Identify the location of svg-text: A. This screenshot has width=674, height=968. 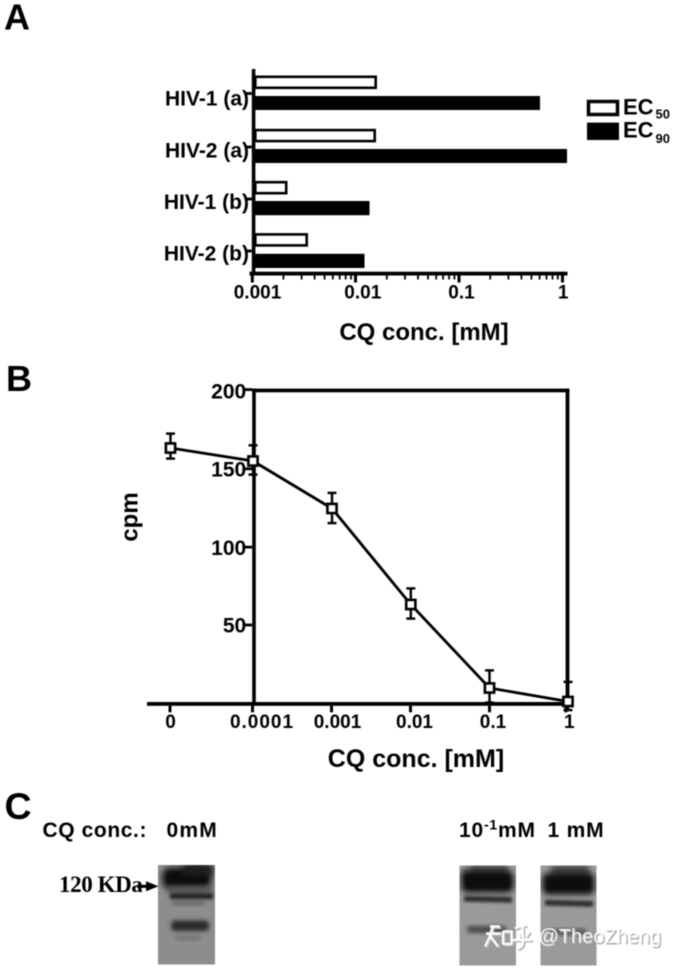
(17, 19).